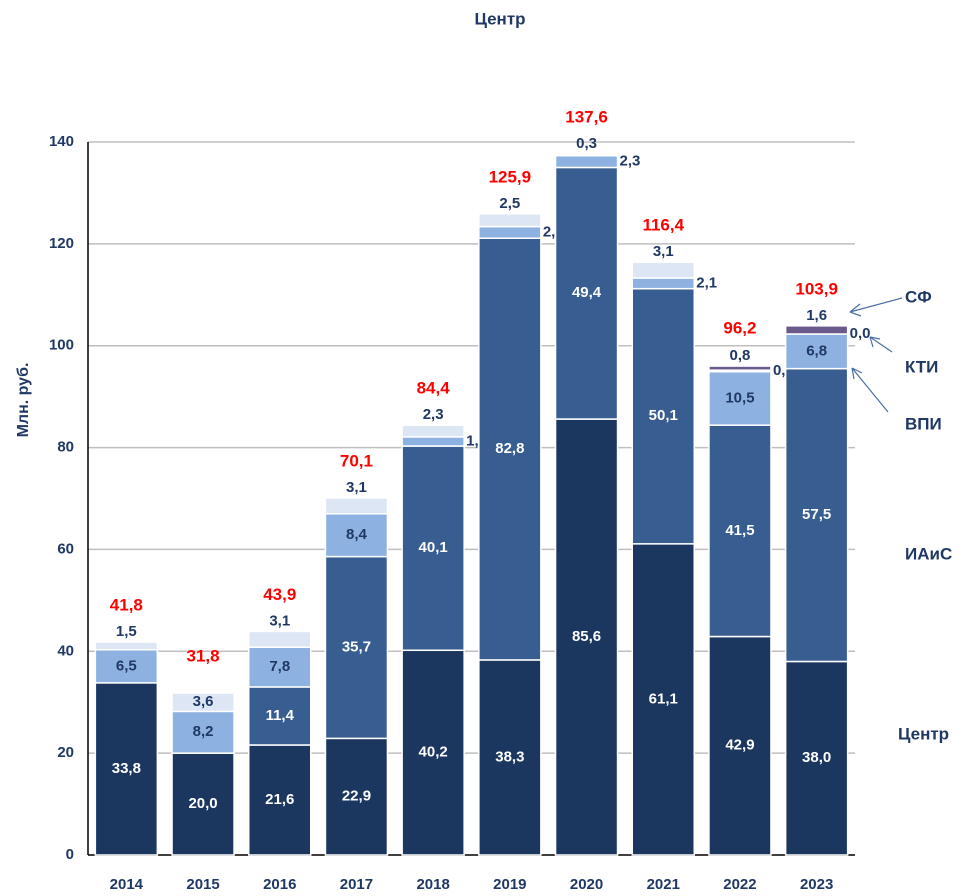 The image size is (962, 896). I want to click on y-tick-label: 120, so click(61, 243).